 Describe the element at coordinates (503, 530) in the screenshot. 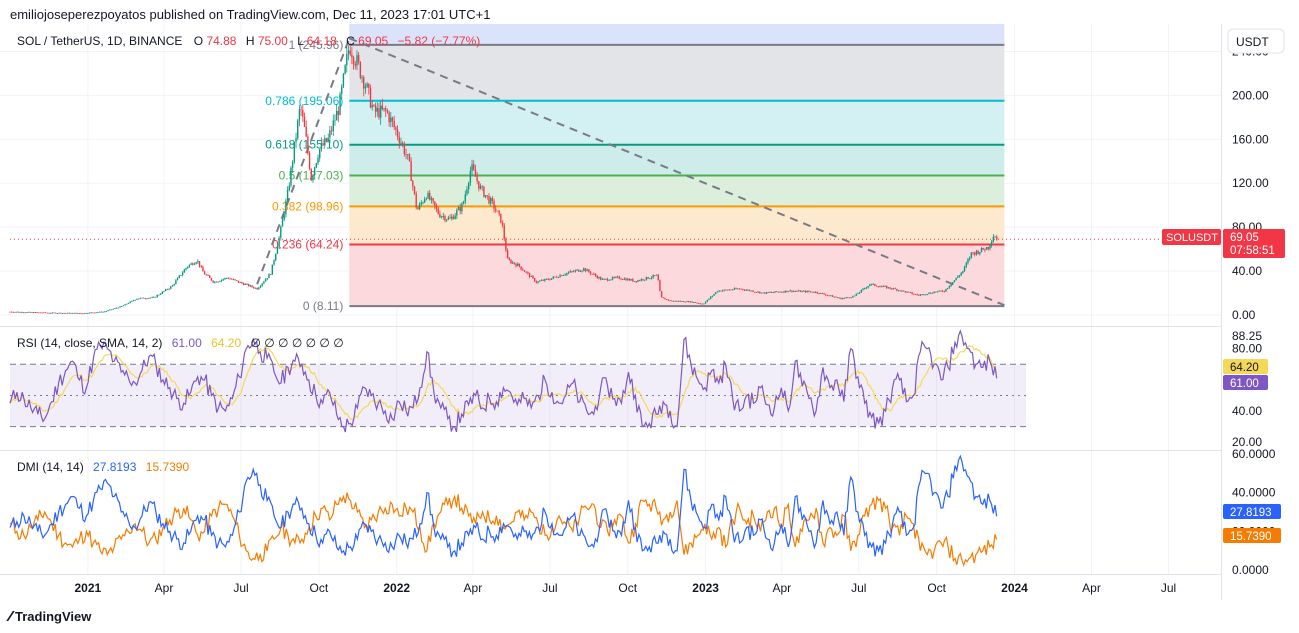

I see `dmi-minus-line` at that location.